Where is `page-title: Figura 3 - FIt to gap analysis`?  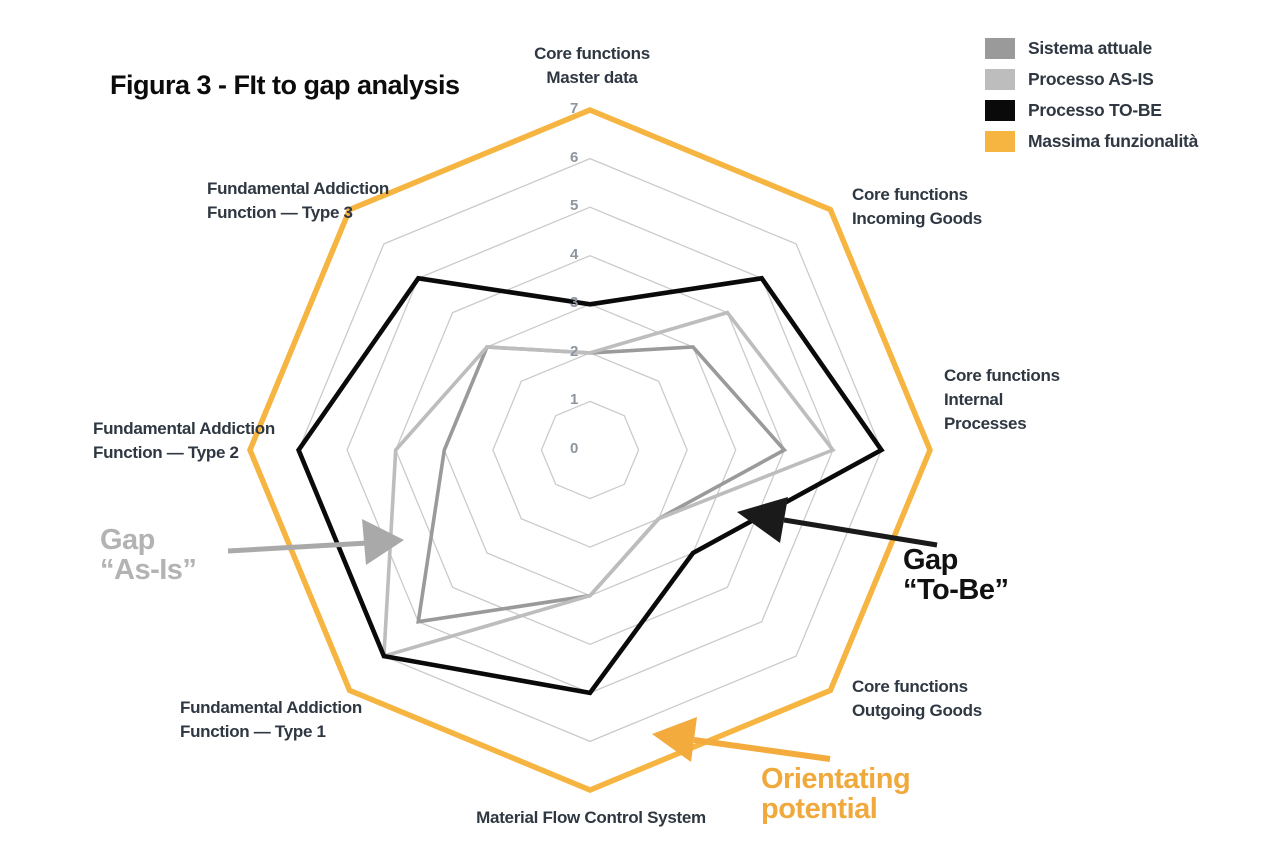 page-title: Figura 3 - FIt to gap analysis is located at coordinates (285, 85).